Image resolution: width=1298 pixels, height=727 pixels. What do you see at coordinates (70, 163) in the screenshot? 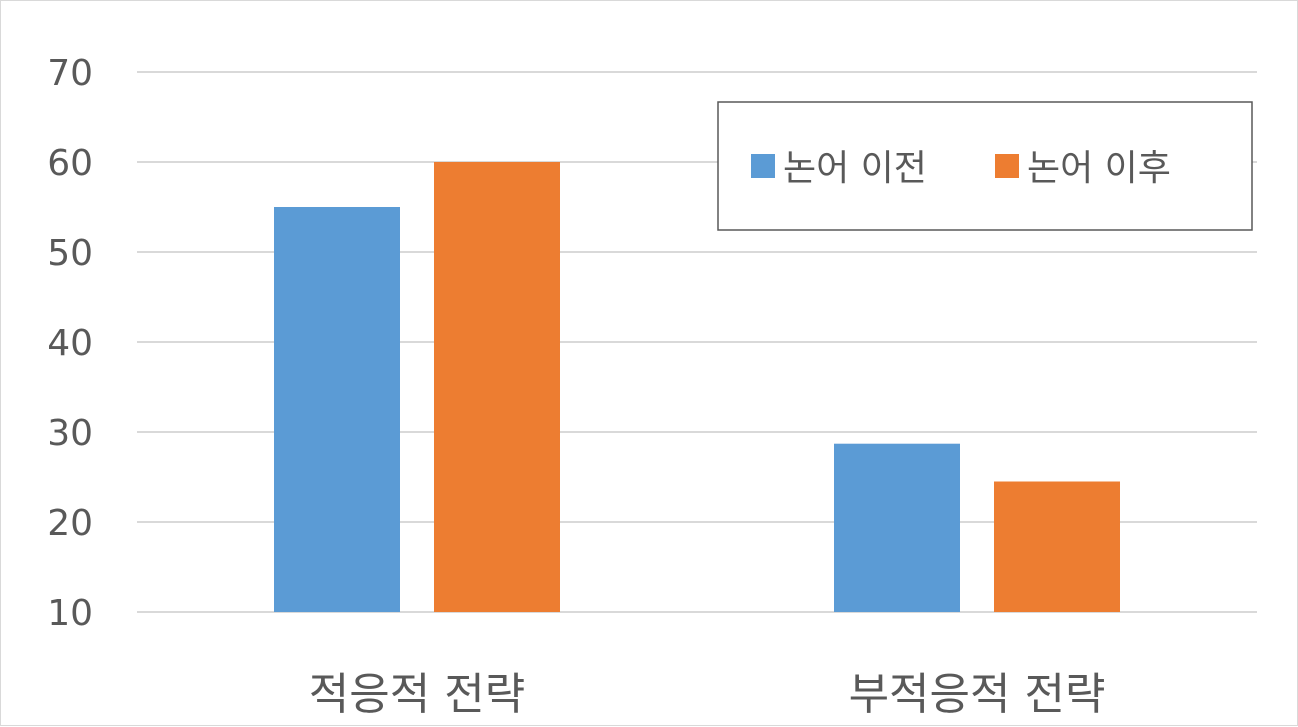
I see `y-tick-label: 60` at bounding box center [70, 163].